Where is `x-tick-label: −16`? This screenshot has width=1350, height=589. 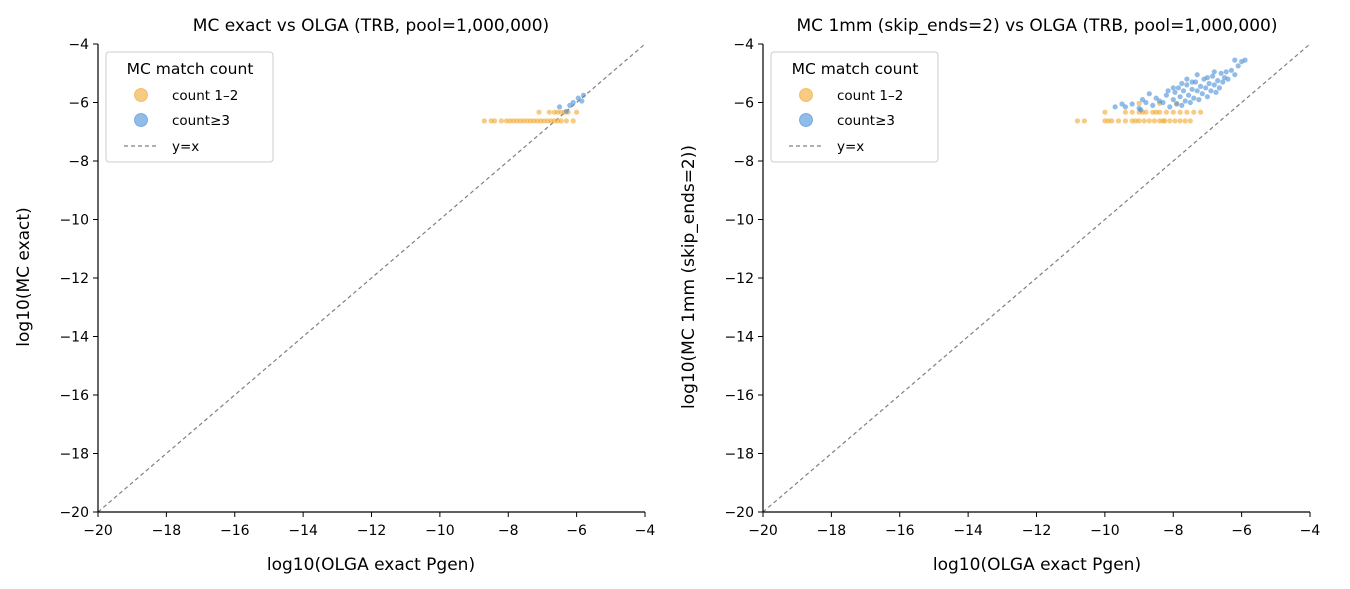 x-tick-label: −16 is located at coordinates (235, 531).